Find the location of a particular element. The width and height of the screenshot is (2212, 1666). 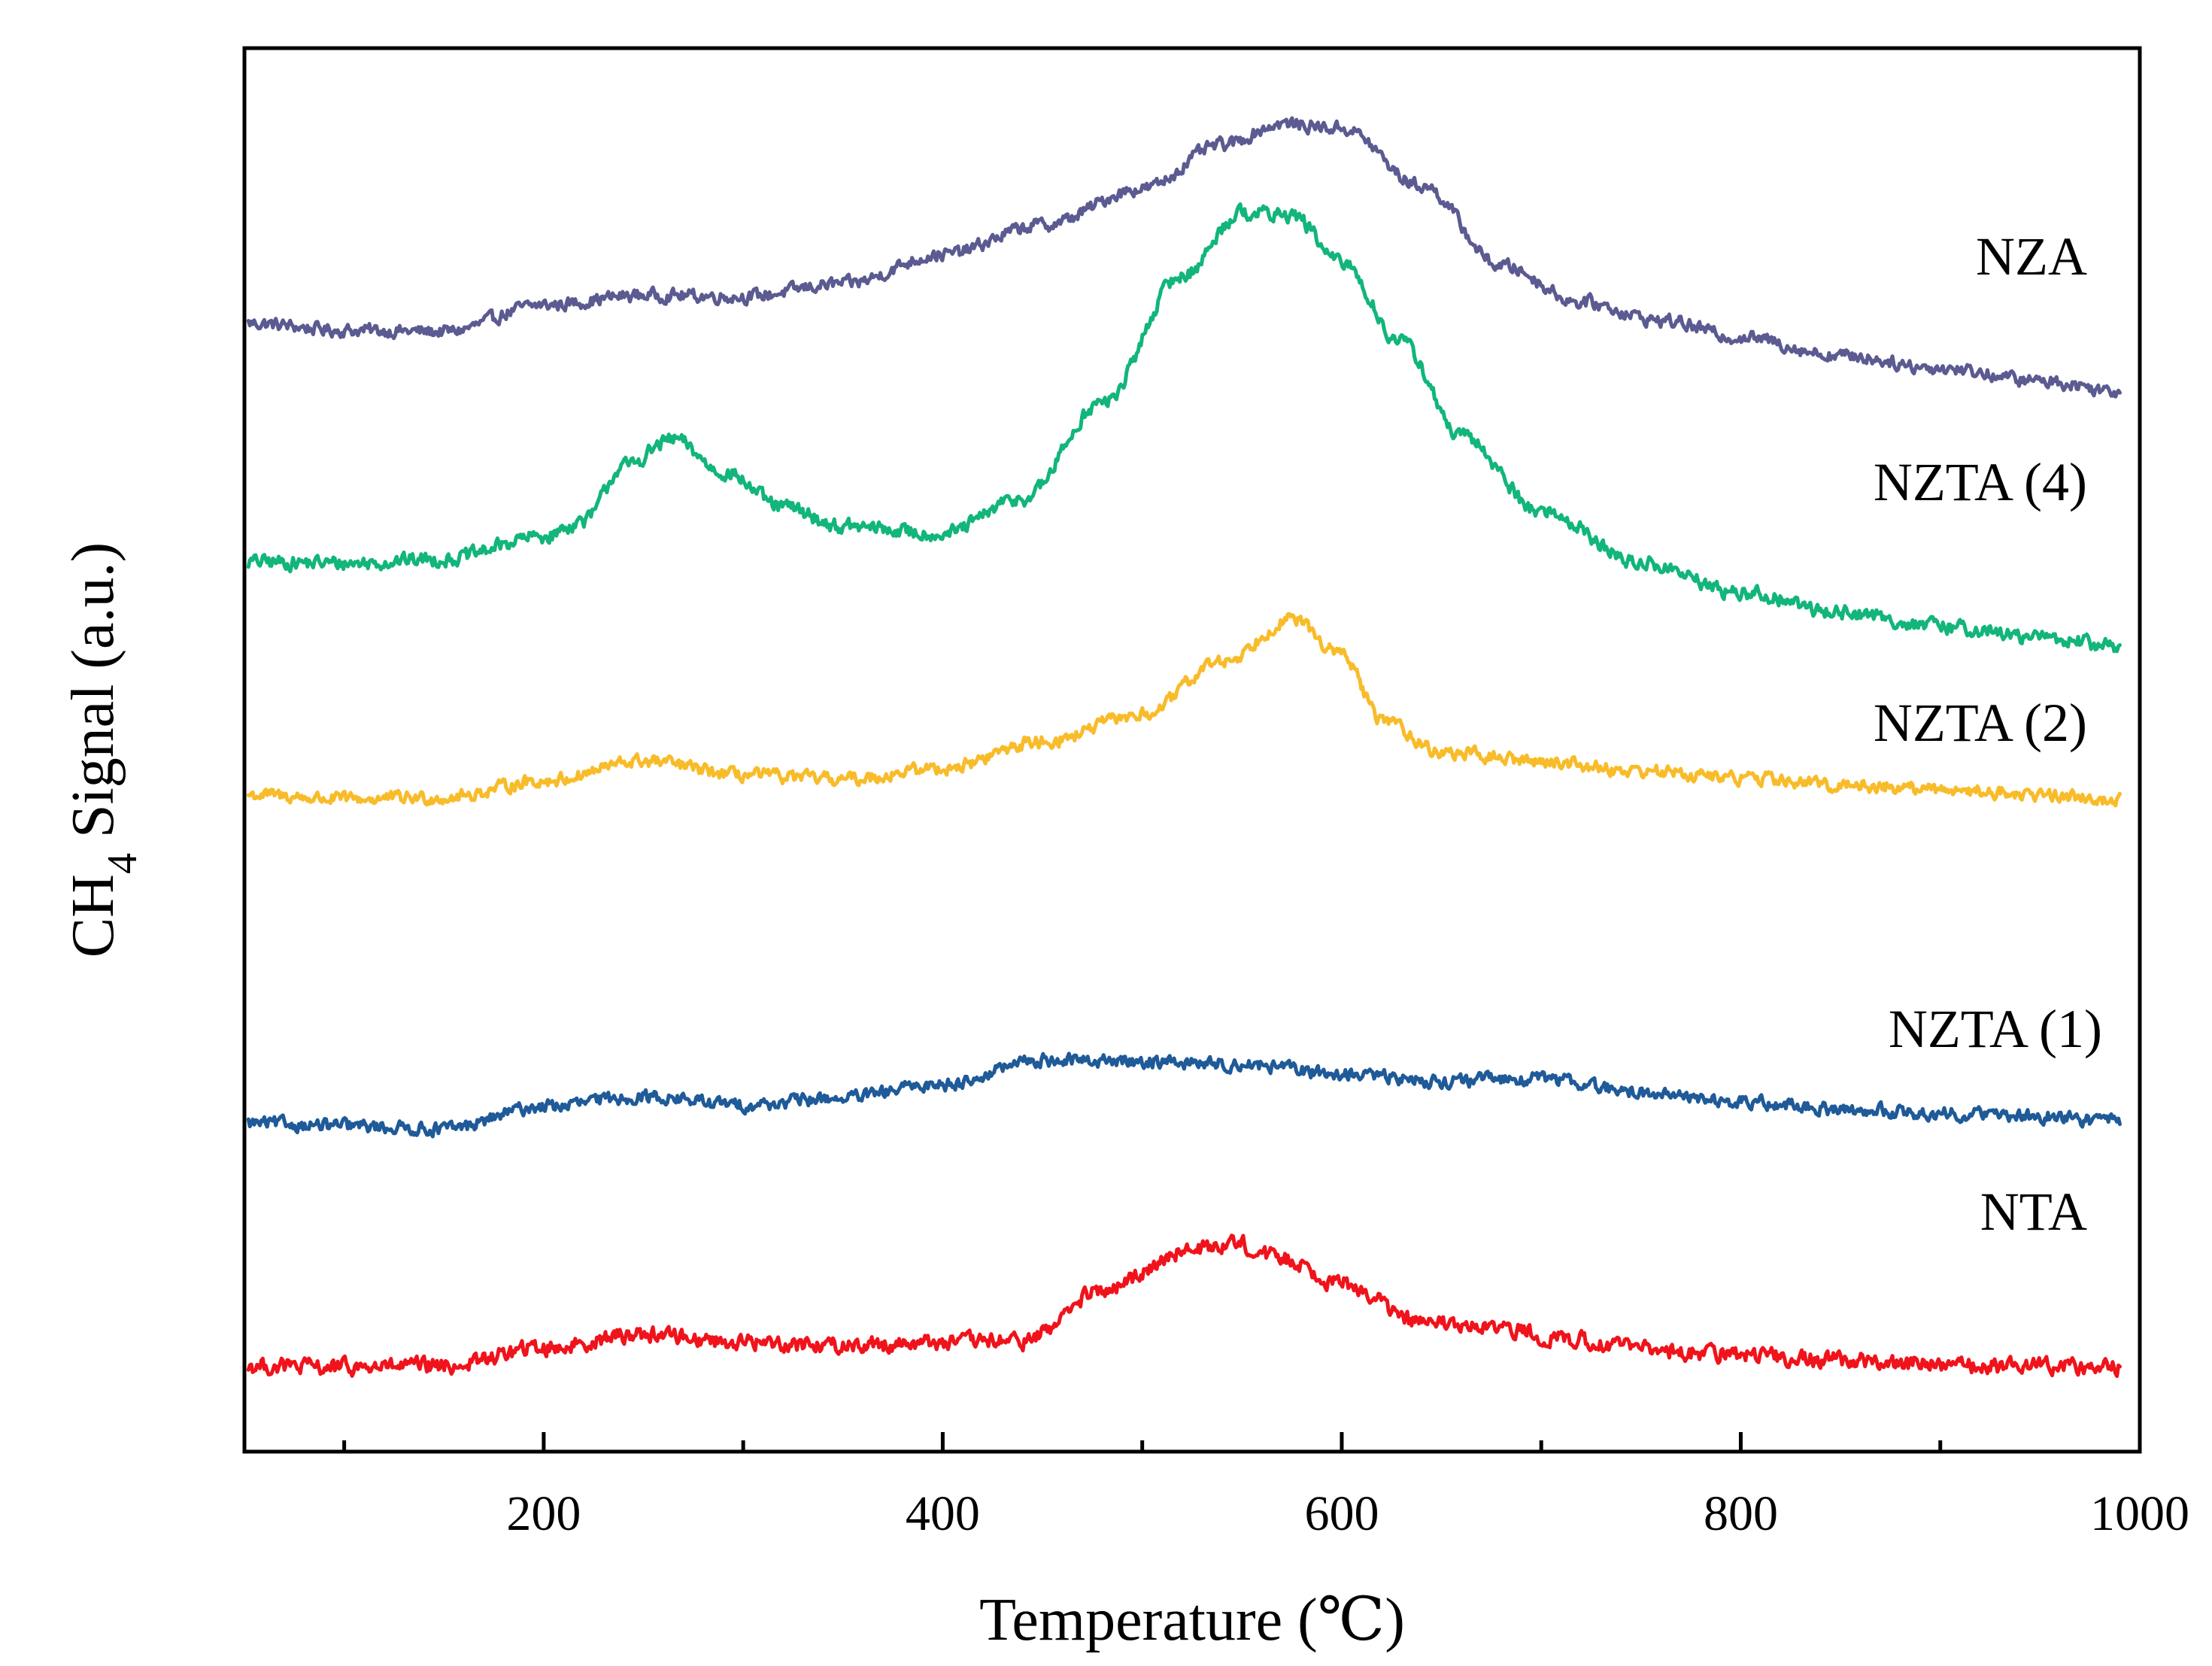

series-label: NTA is located at coordinates (2033, 1212).